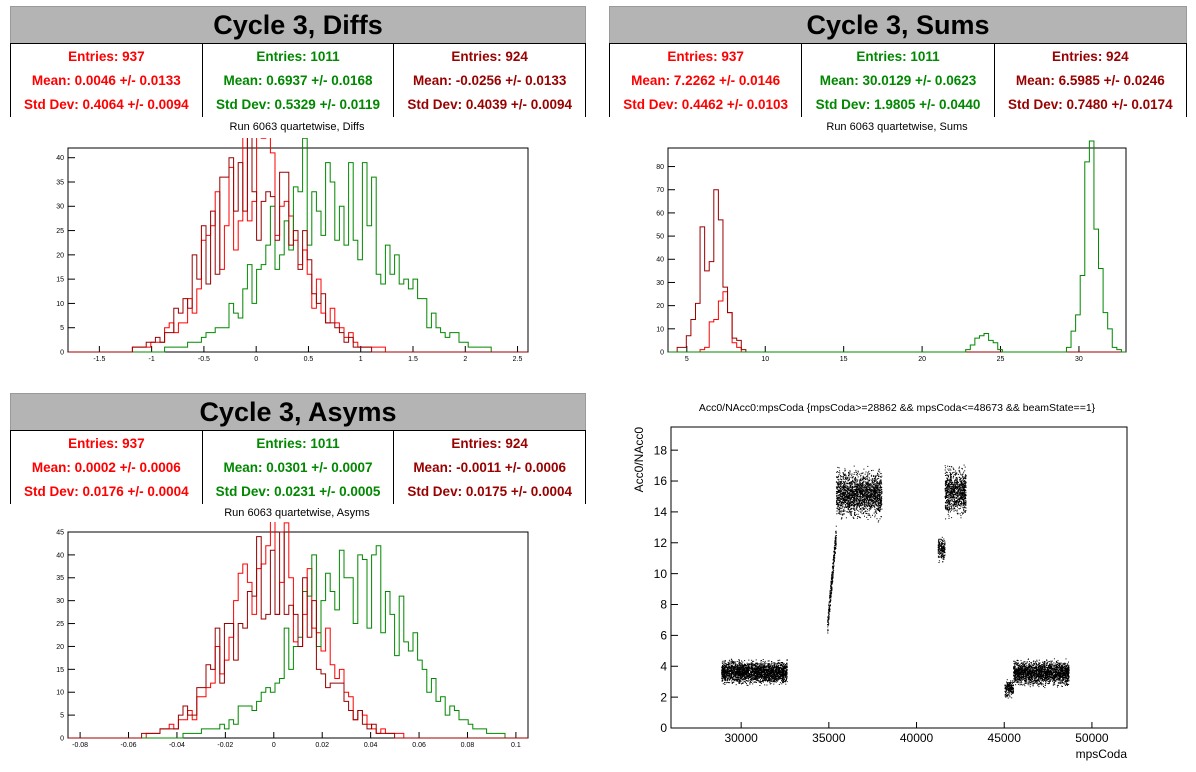 Image resolution: width=1196 pixels, height=772 pixels. What do you see at coordinates (661, 543) in the screenshot?
I see `y-tick-label: 12` at bounding box center [661, 543].